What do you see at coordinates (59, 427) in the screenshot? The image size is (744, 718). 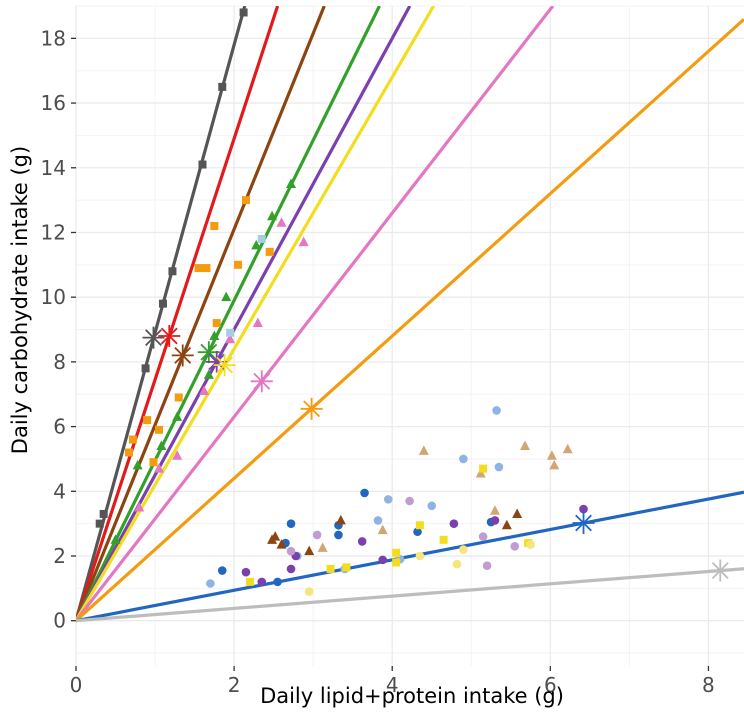 I see `y-tick-label: 6` at bounding box center [59, 427].